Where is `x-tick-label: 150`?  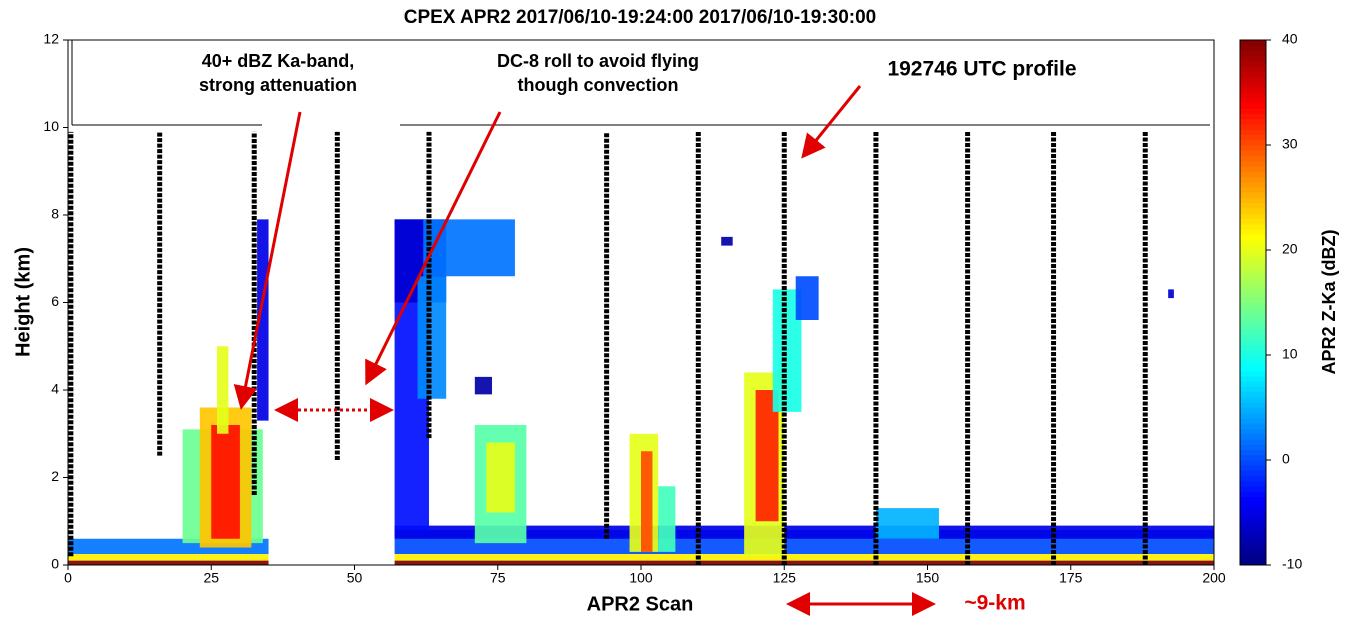
x-tick-label: 150 is located at coordinates (928, 578).